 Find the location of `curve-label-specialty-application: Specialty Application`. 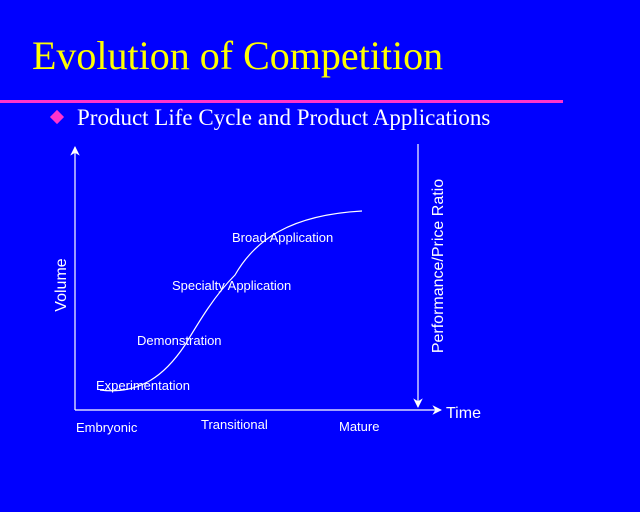

curve-label-specialty-application: Specialty Application is located at coordinates (232, 285).